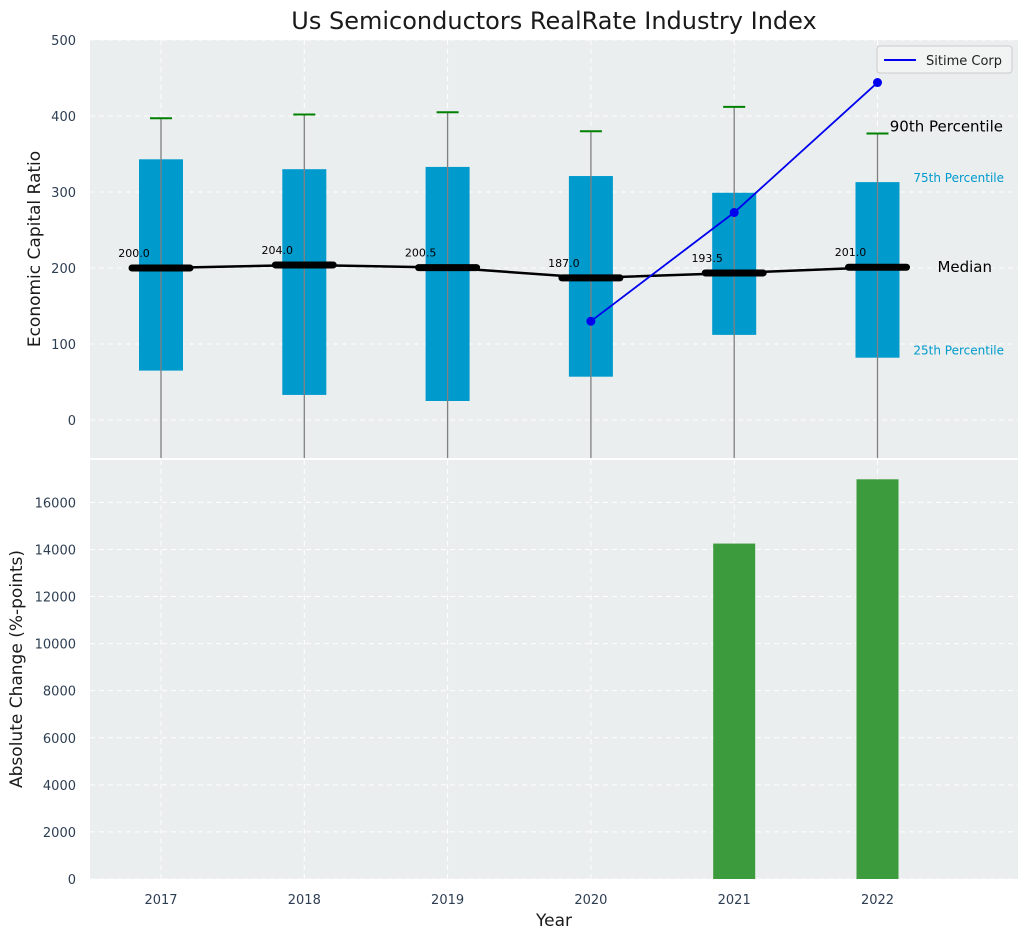  Describe the element at coordinates (553, 921) in the screenshot. I see `x-axis-label: Year` at that location.